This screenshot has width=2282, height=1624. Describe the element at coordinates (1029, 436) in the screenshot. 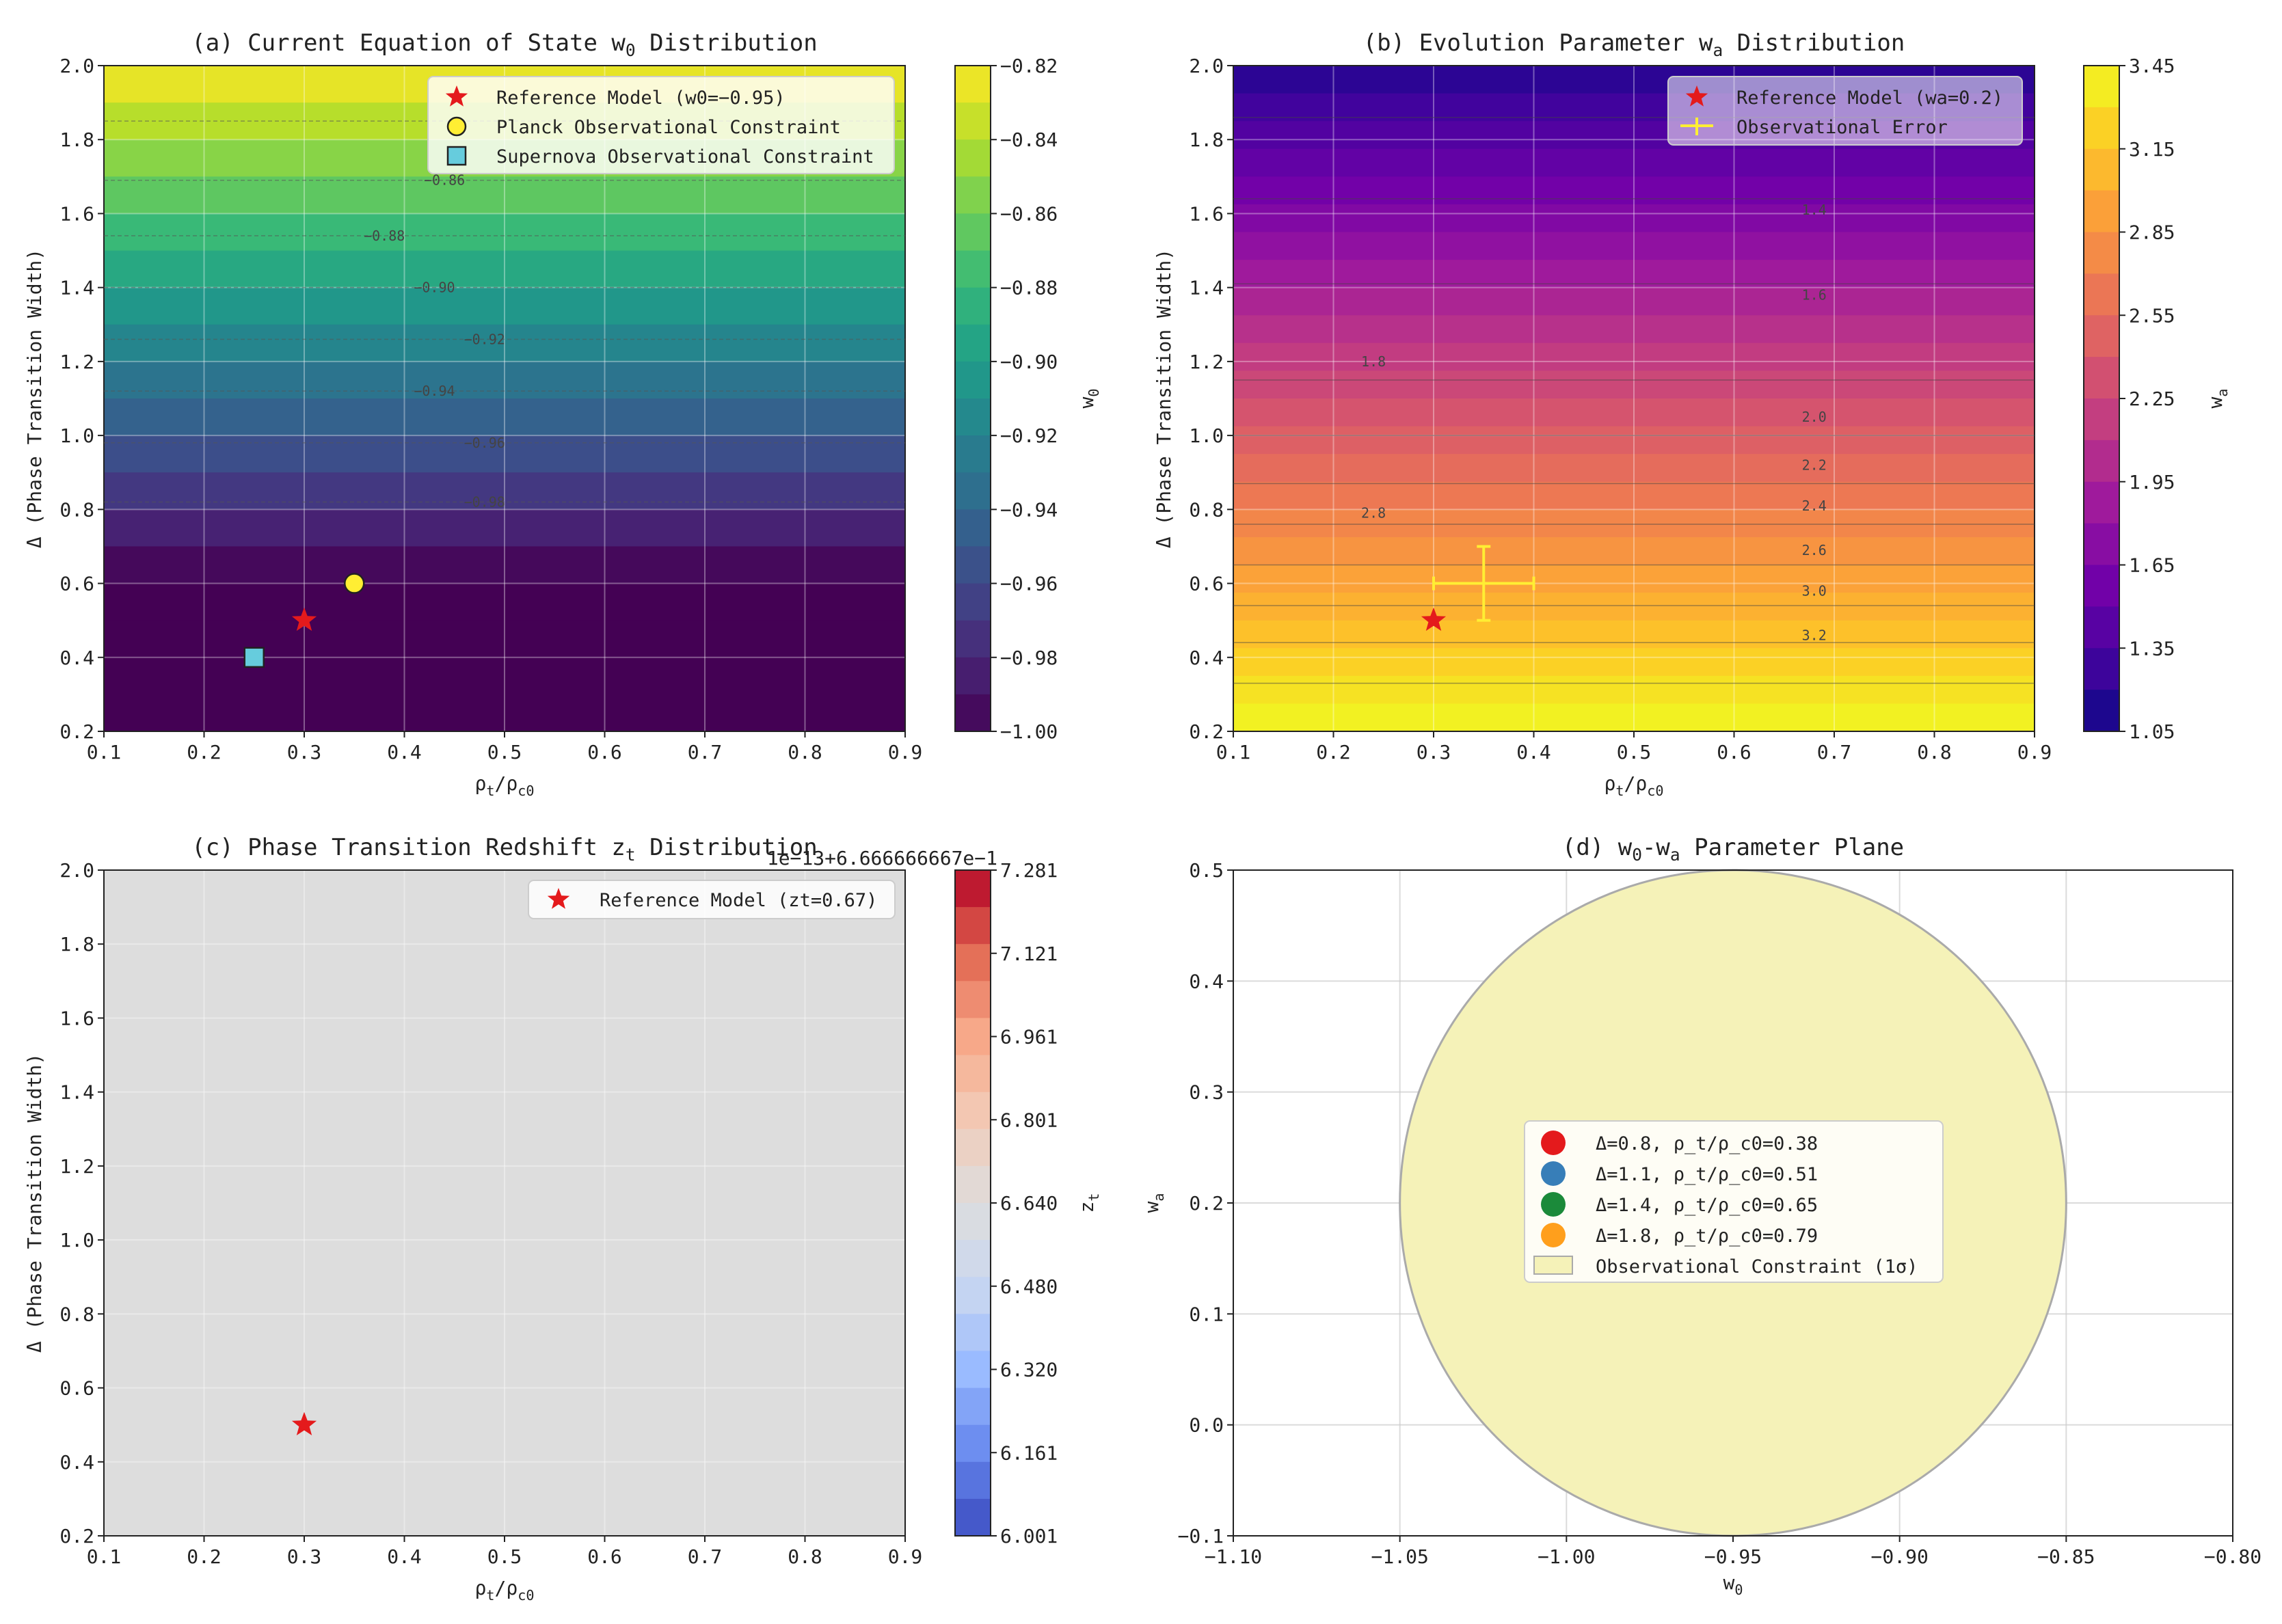

I see `colorbar-tick-label: −0.92` at that location.